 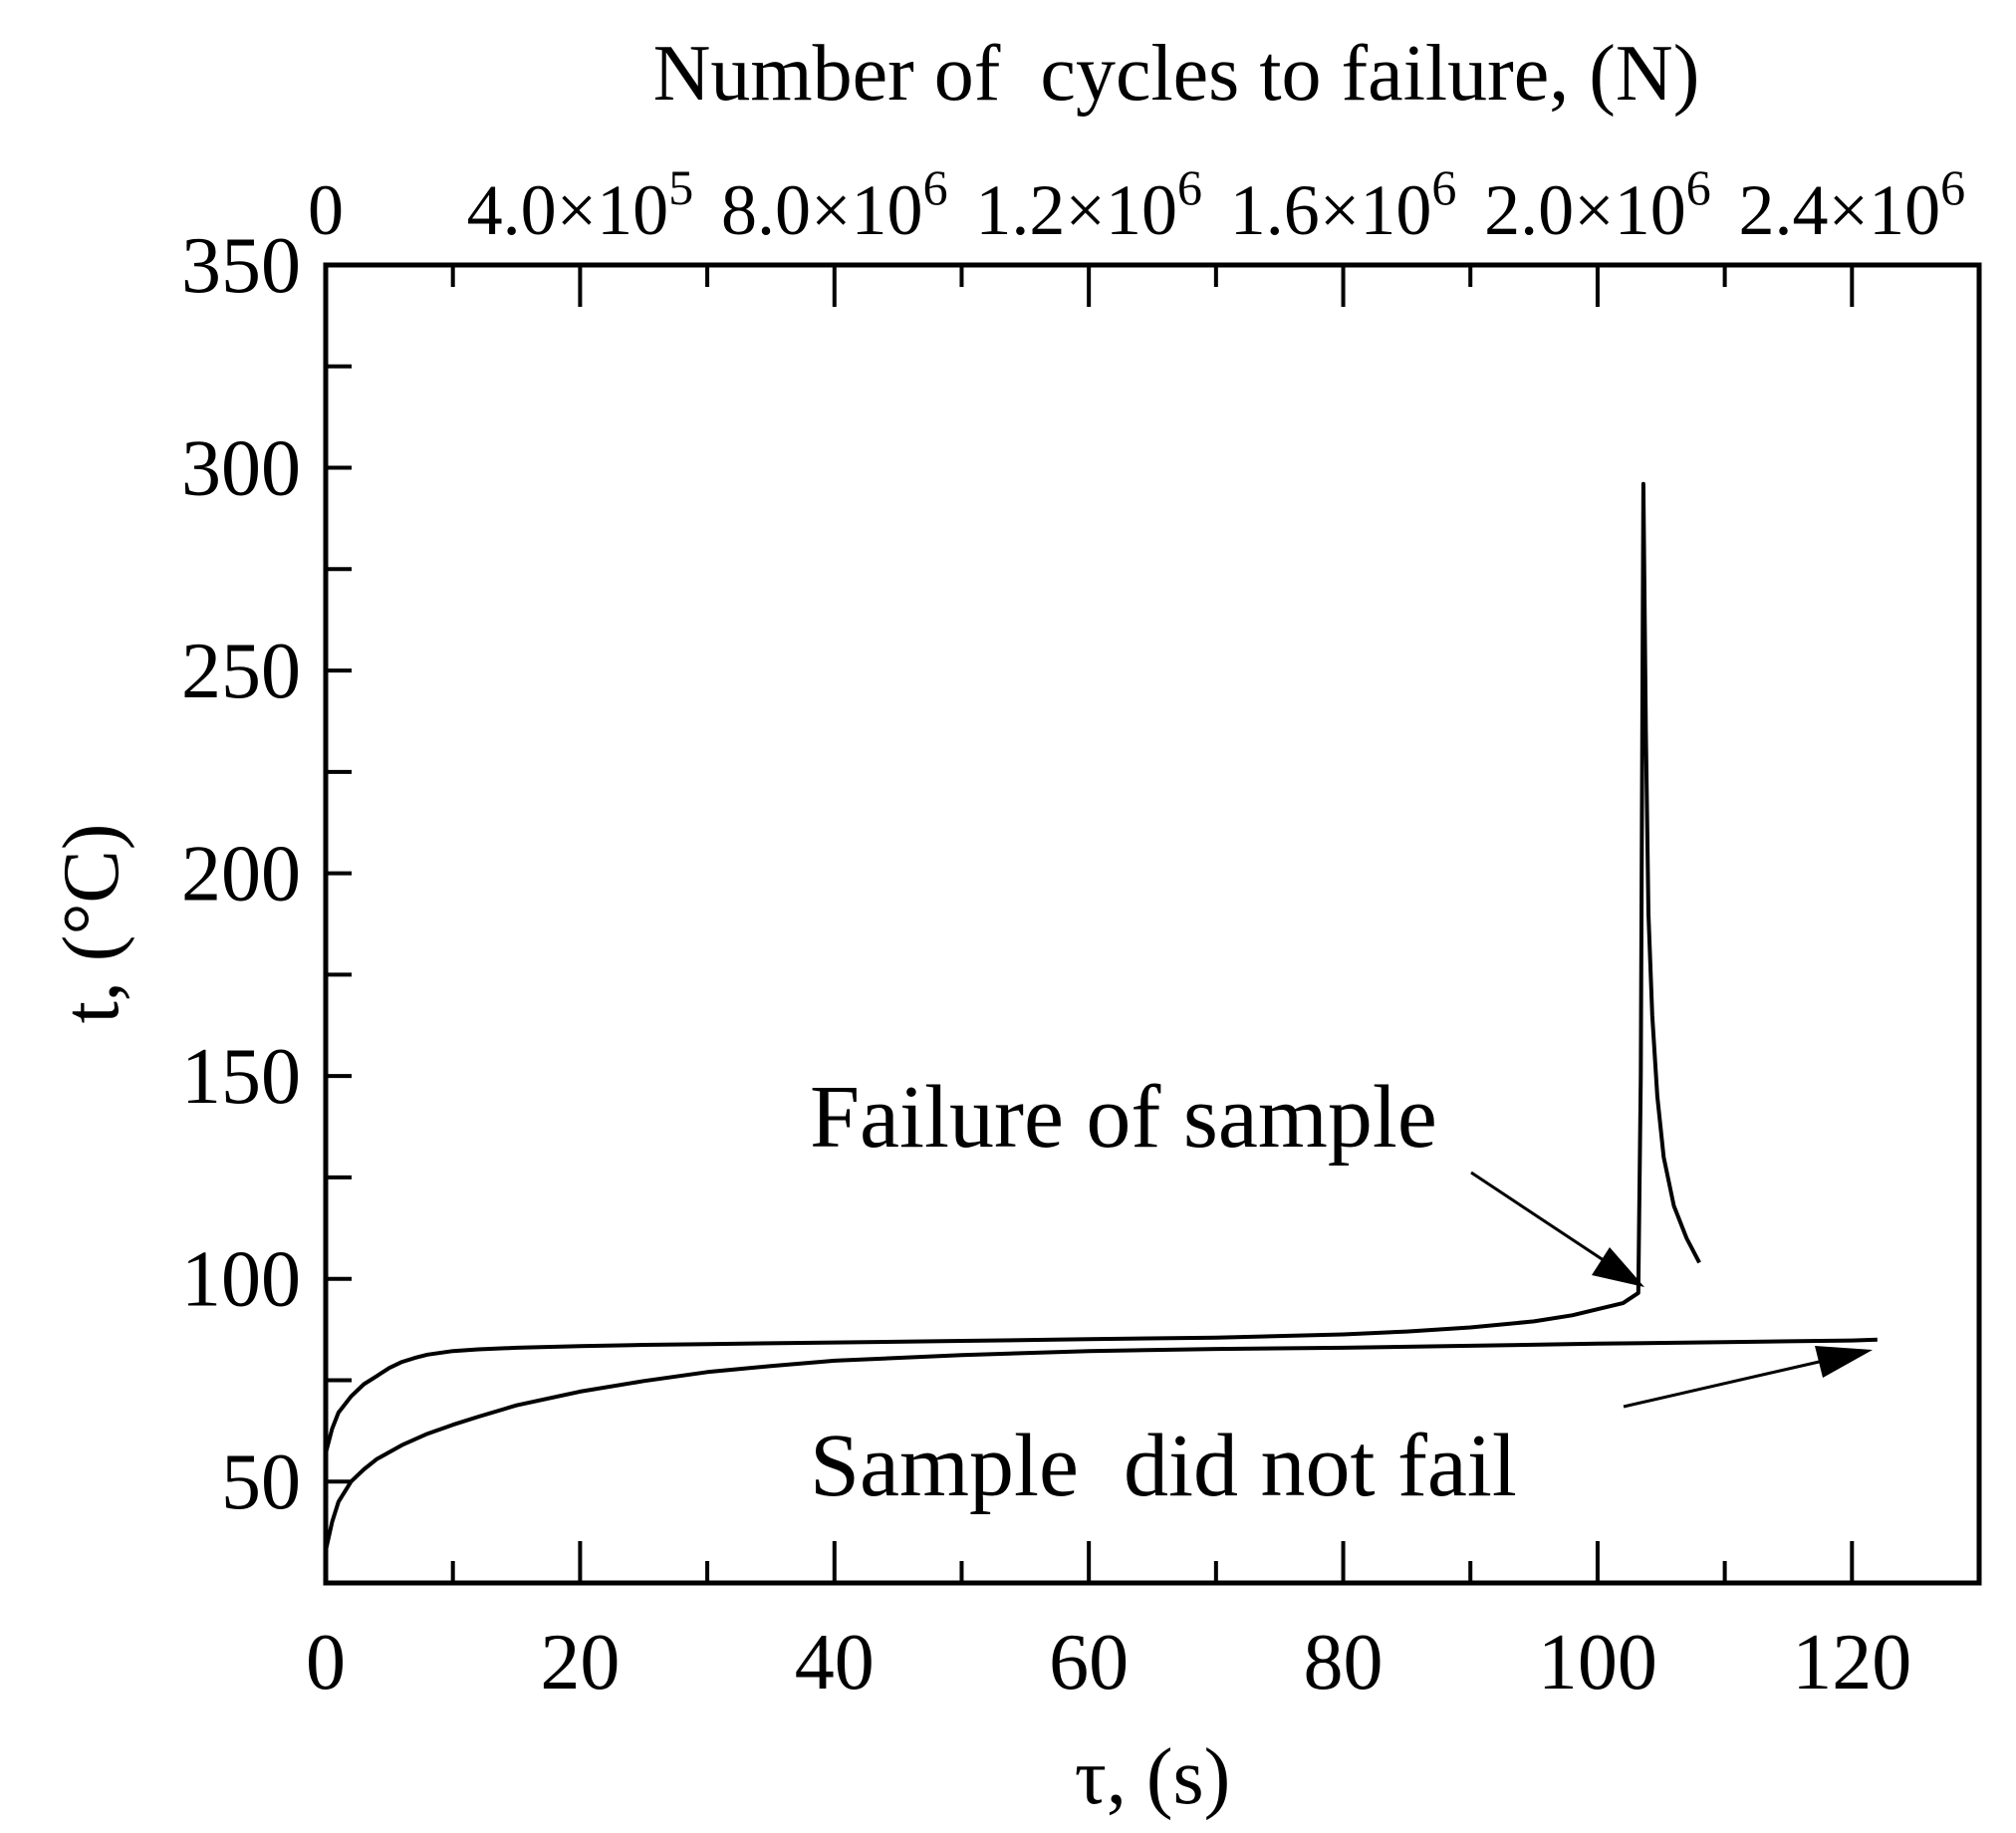 I want to click on top-tick-label: 8.0×10⁶, so click(x=834, y=204).